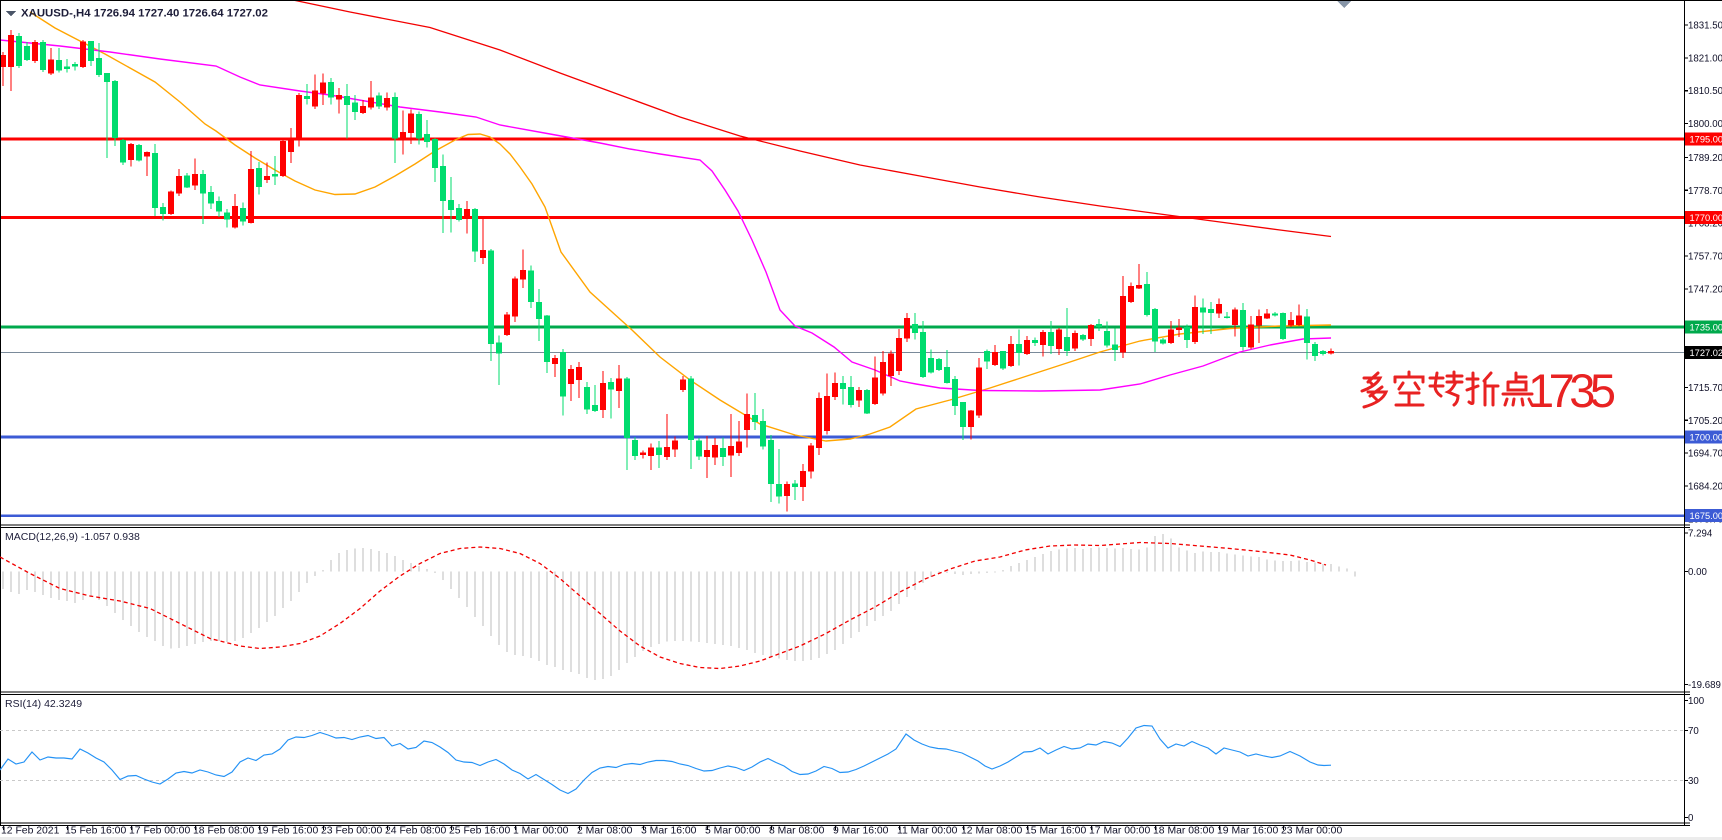  Describe the element at coordinates (43, 704) in the screenshot. I see `svg-text: RSI(14) 42.3249` at that location.